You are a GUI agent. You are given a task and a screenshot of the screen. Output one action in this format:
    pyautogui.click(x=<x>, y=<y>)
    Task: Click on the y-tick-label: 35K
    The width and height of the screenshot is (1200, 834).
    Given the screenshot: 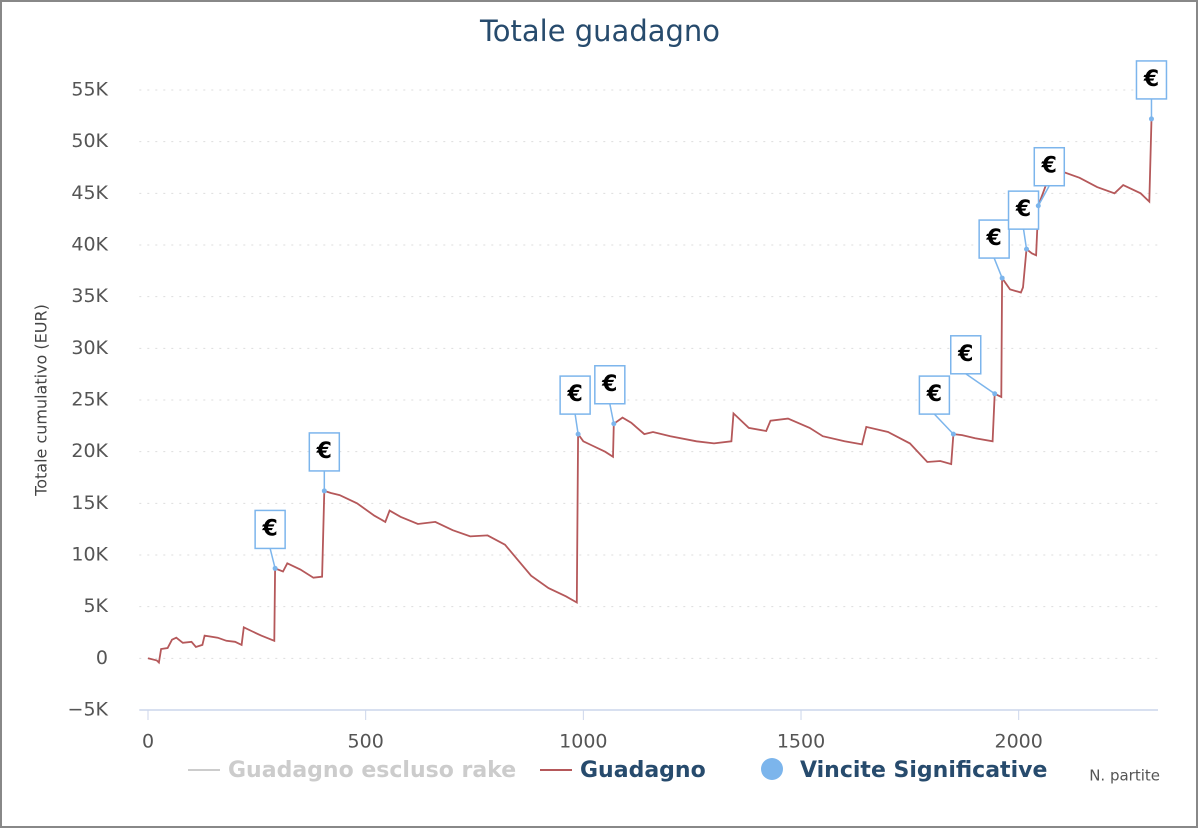 What is the action you would take?
    pyautogui.click(x=89, y=296)
    